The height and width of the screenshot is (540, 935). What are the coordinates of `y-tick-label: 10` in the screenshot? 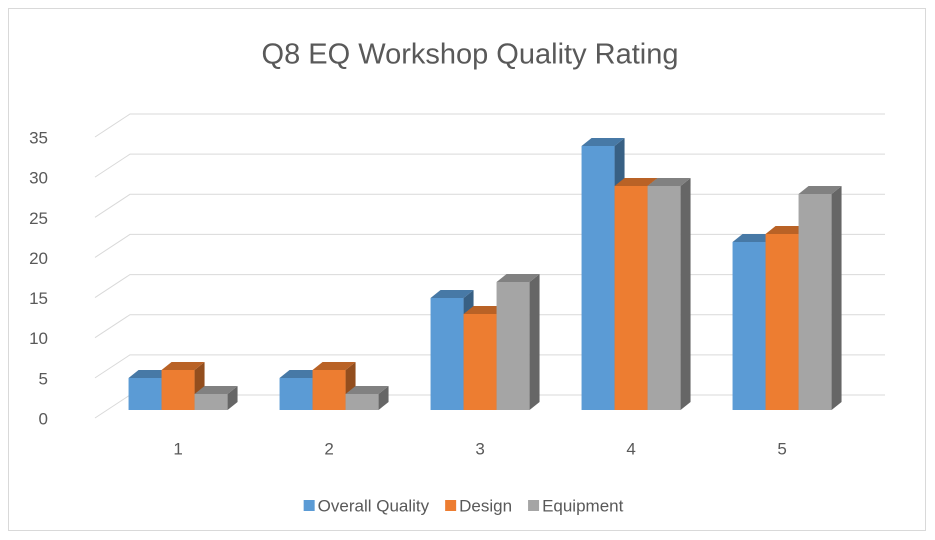 It's located at (38, 338).